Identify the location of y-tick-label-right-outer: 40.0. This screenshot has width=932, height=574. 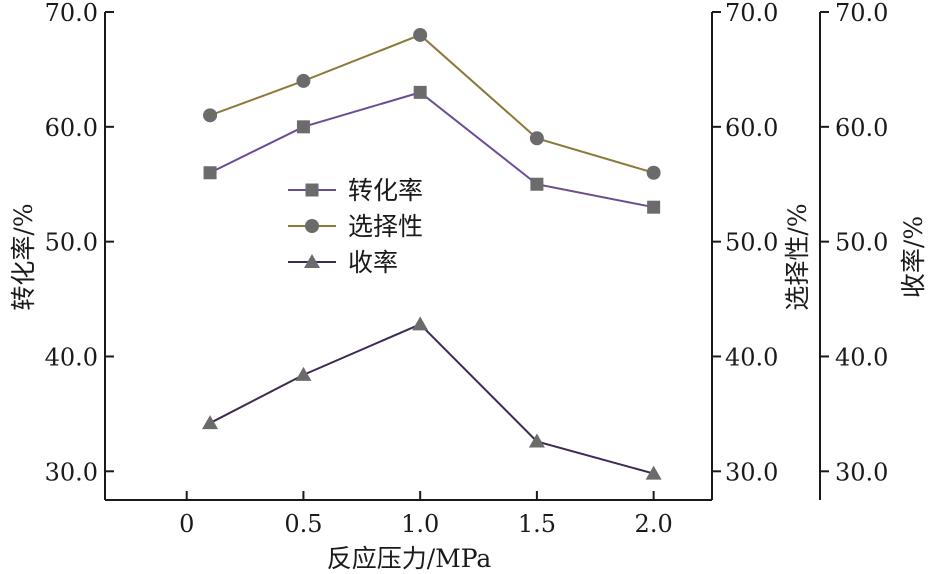
(861, 357).